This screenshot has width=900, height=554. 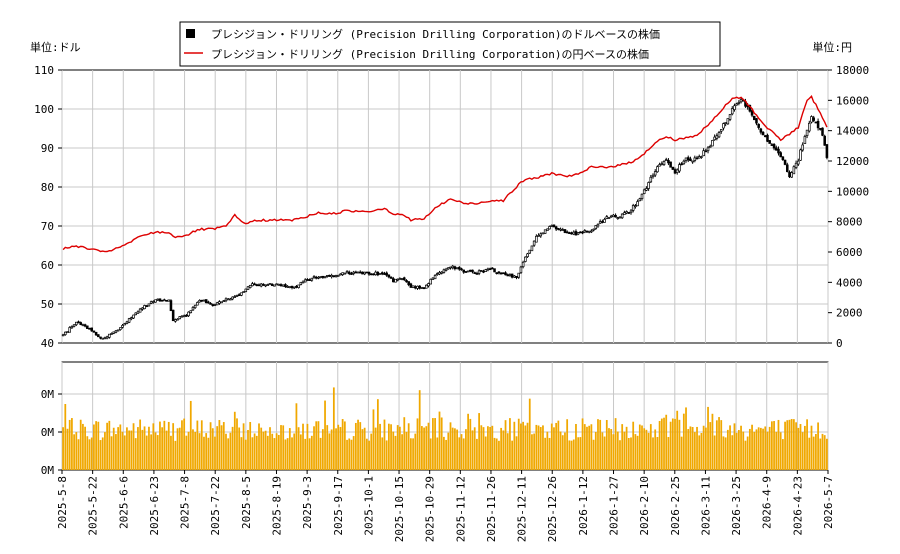 I want to click on usd-tick-label: 40, so click(x=47, y=343).